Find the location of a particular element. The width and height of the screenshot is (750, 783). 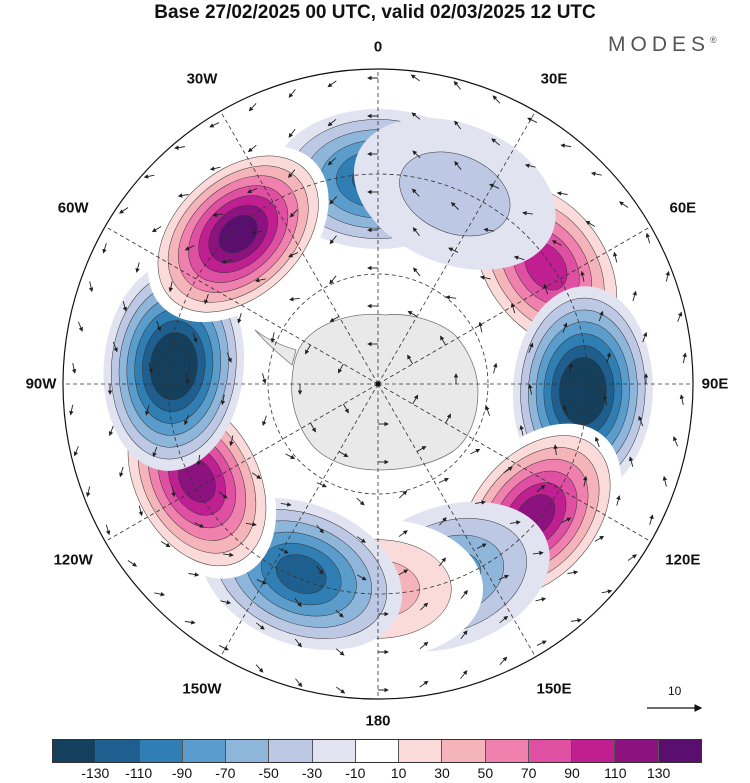

colorbar is located at coordinates (377, 751).